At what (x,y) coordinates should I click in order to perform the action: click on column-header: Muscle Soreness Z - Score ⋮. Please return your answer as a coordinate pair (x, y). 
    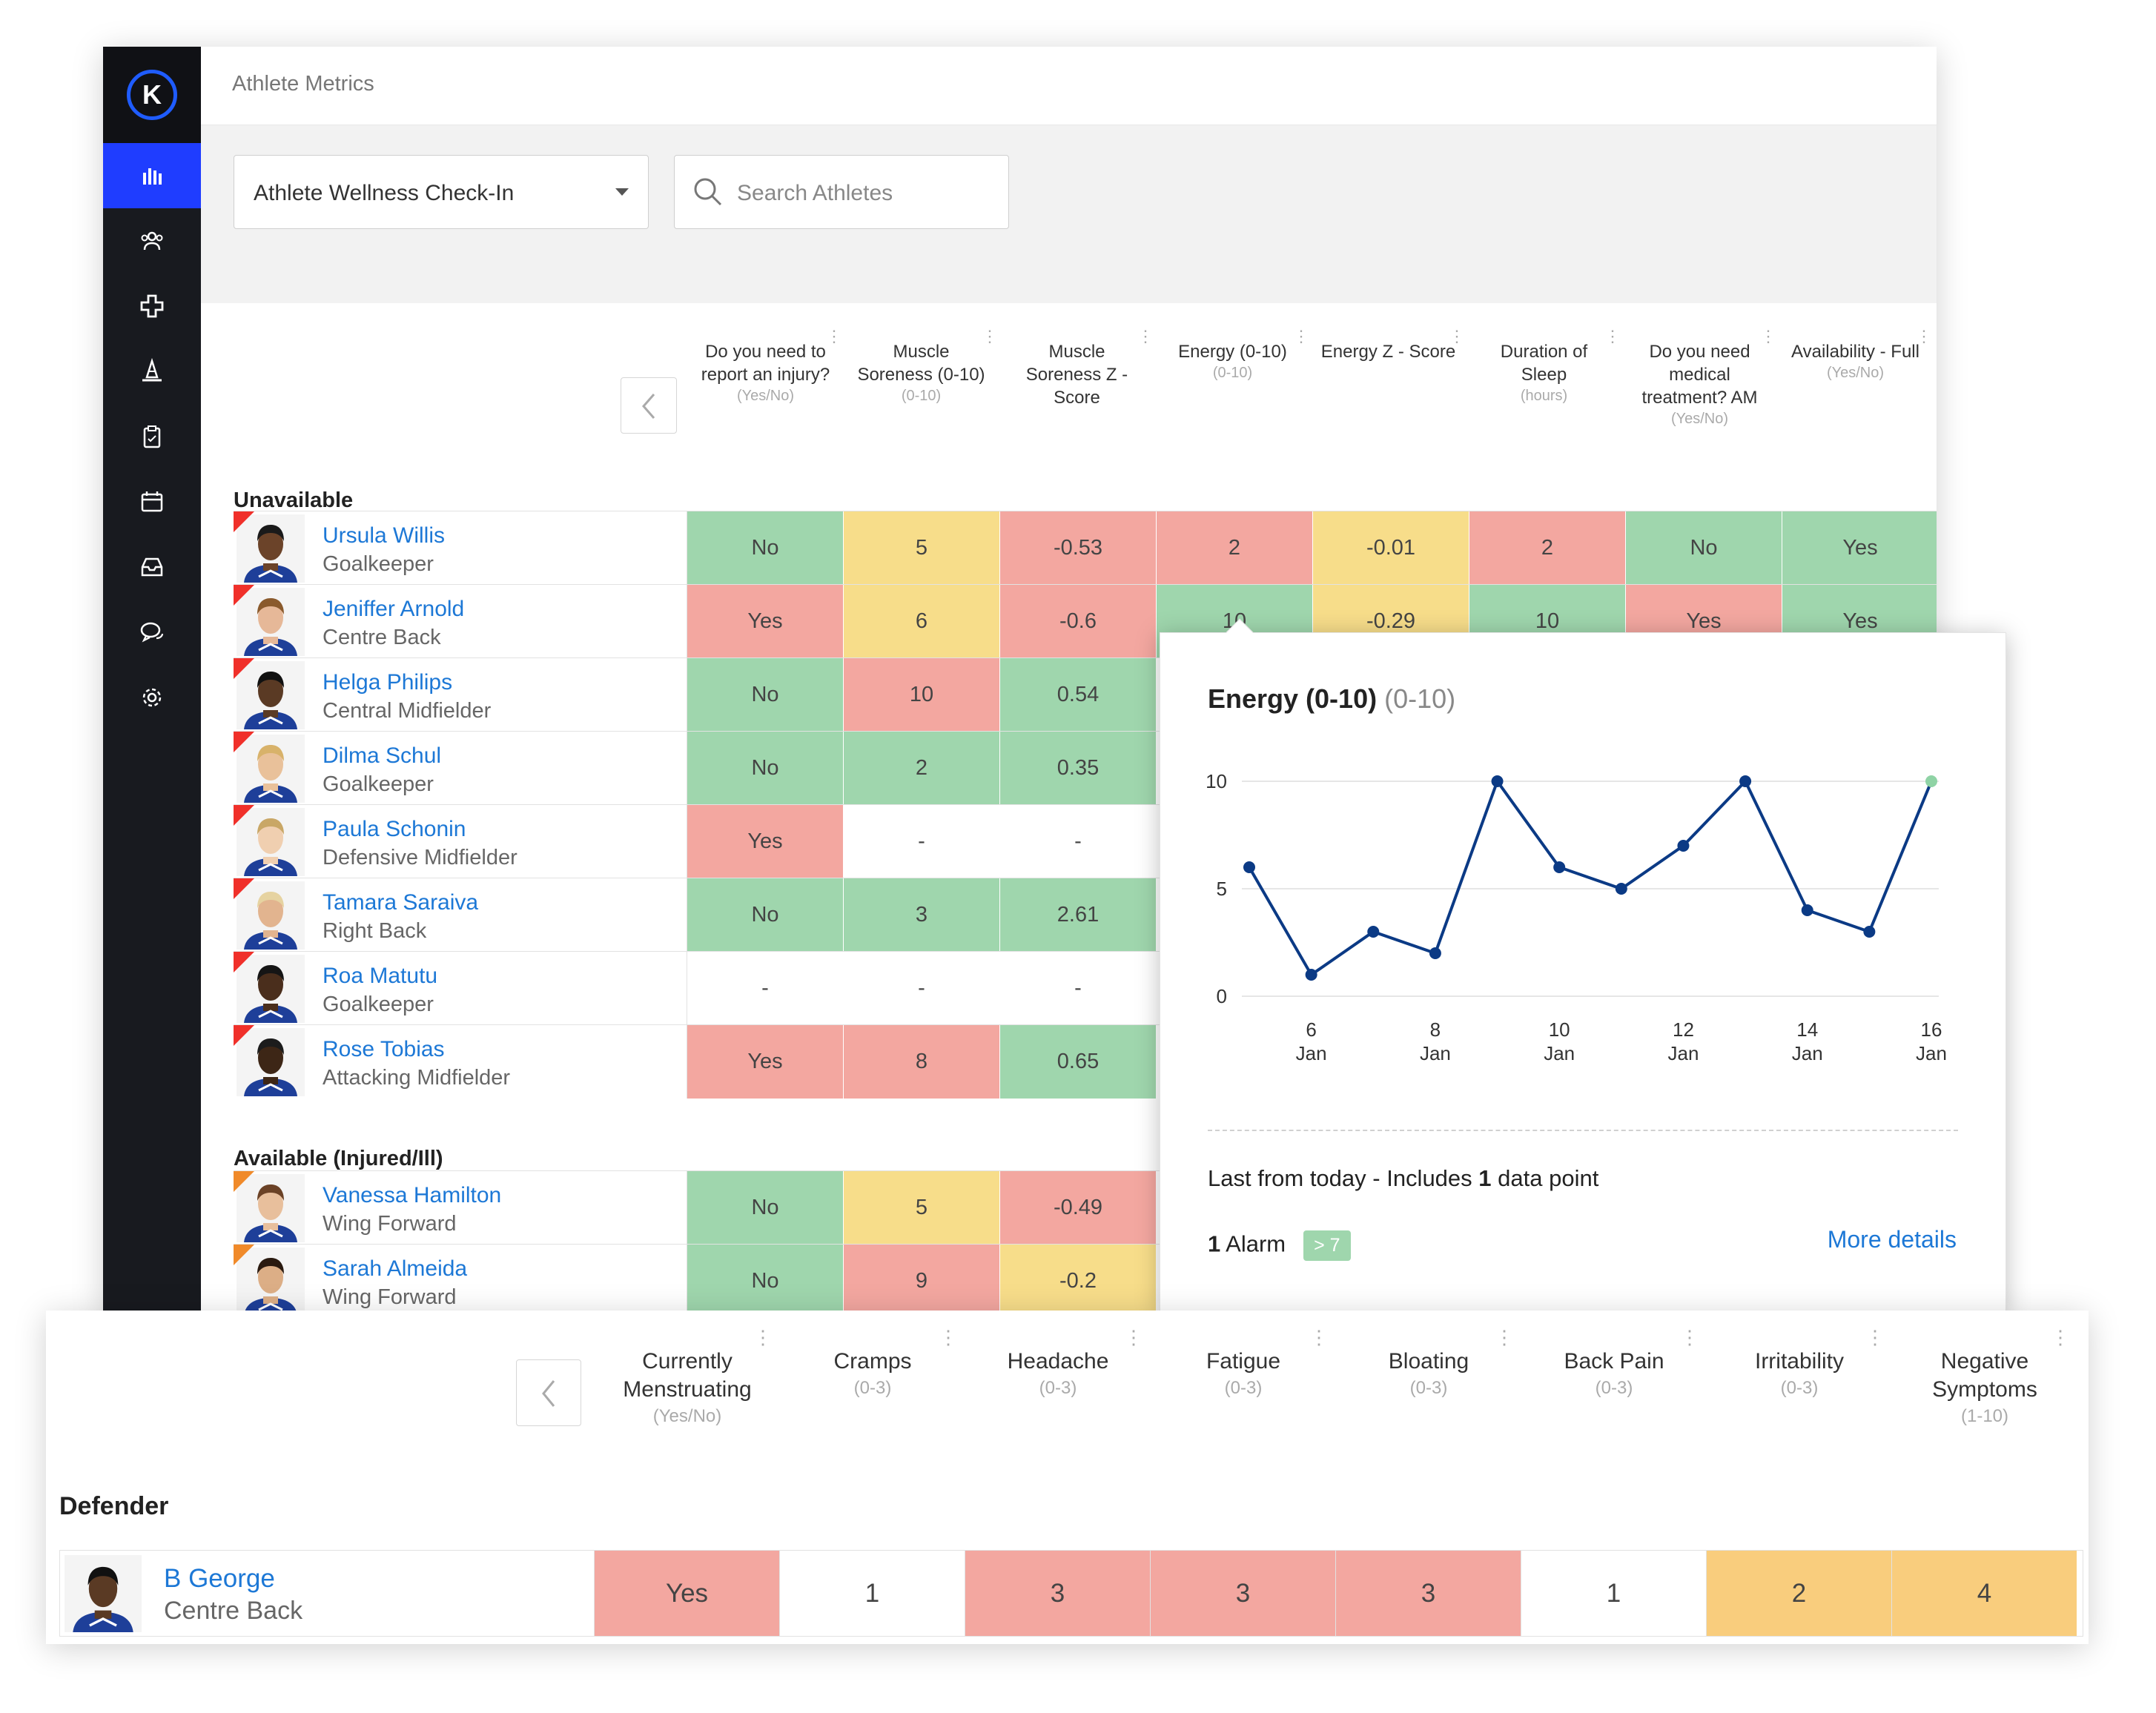
    Looking at the image, I should click on (1077, 369).